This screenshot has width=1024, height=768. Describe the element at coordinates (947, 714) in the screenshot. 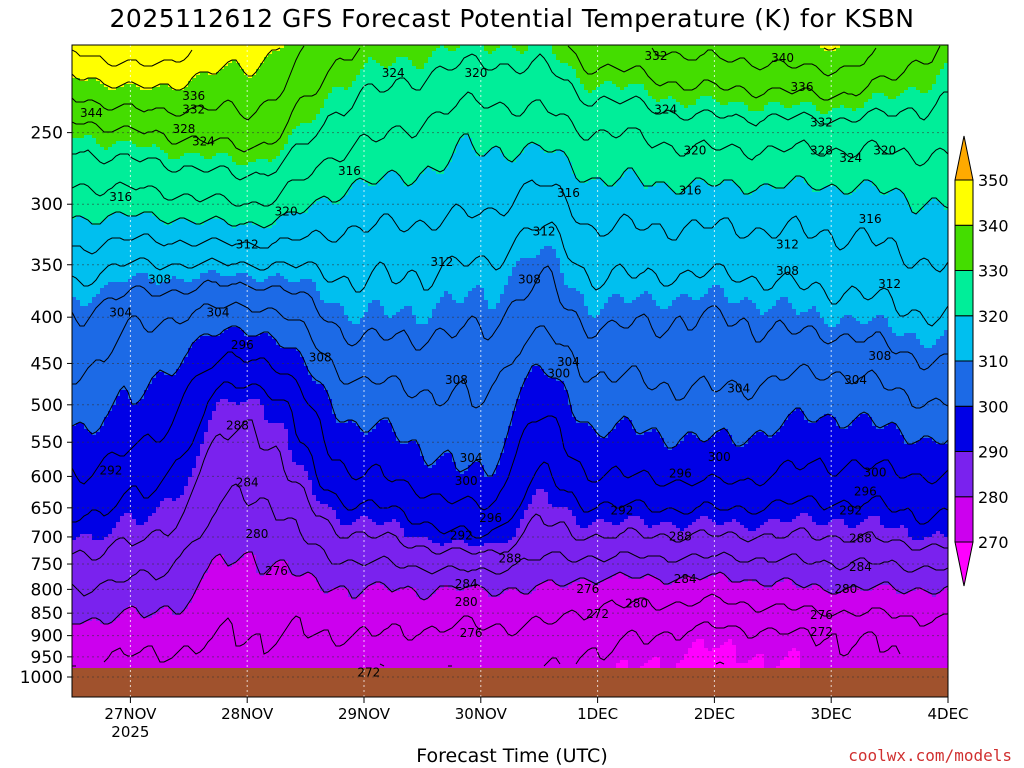

I see `x-tick-label: 4DEC` at that location.